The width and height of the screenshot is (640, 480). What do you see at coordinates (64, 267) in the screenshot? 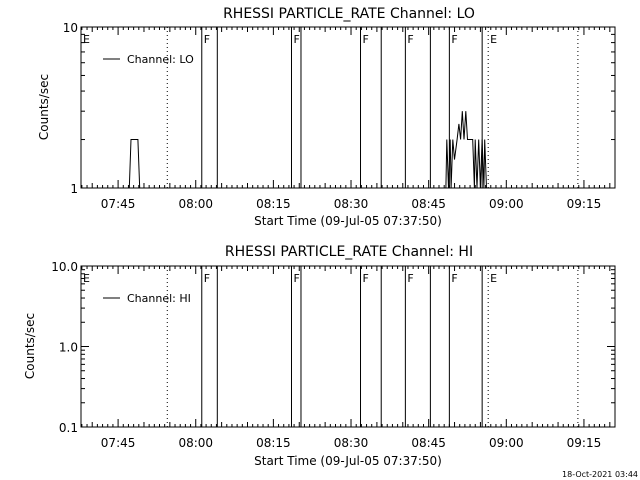
I see `y-tick-label: 10.0` at bounding box center [64, 267].